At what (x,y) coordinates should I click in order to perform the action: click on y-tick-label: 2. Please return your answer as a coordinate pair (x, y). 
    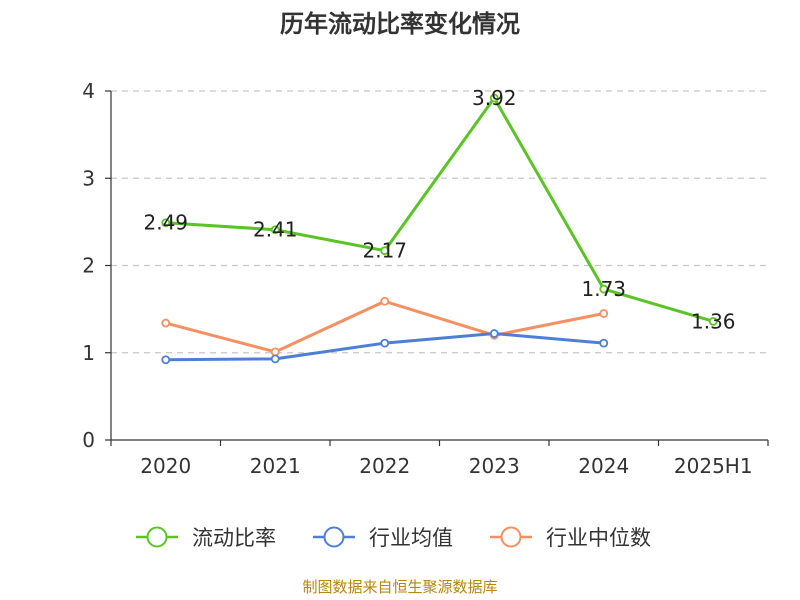
    Looking at the image, I should click on (88, 266).